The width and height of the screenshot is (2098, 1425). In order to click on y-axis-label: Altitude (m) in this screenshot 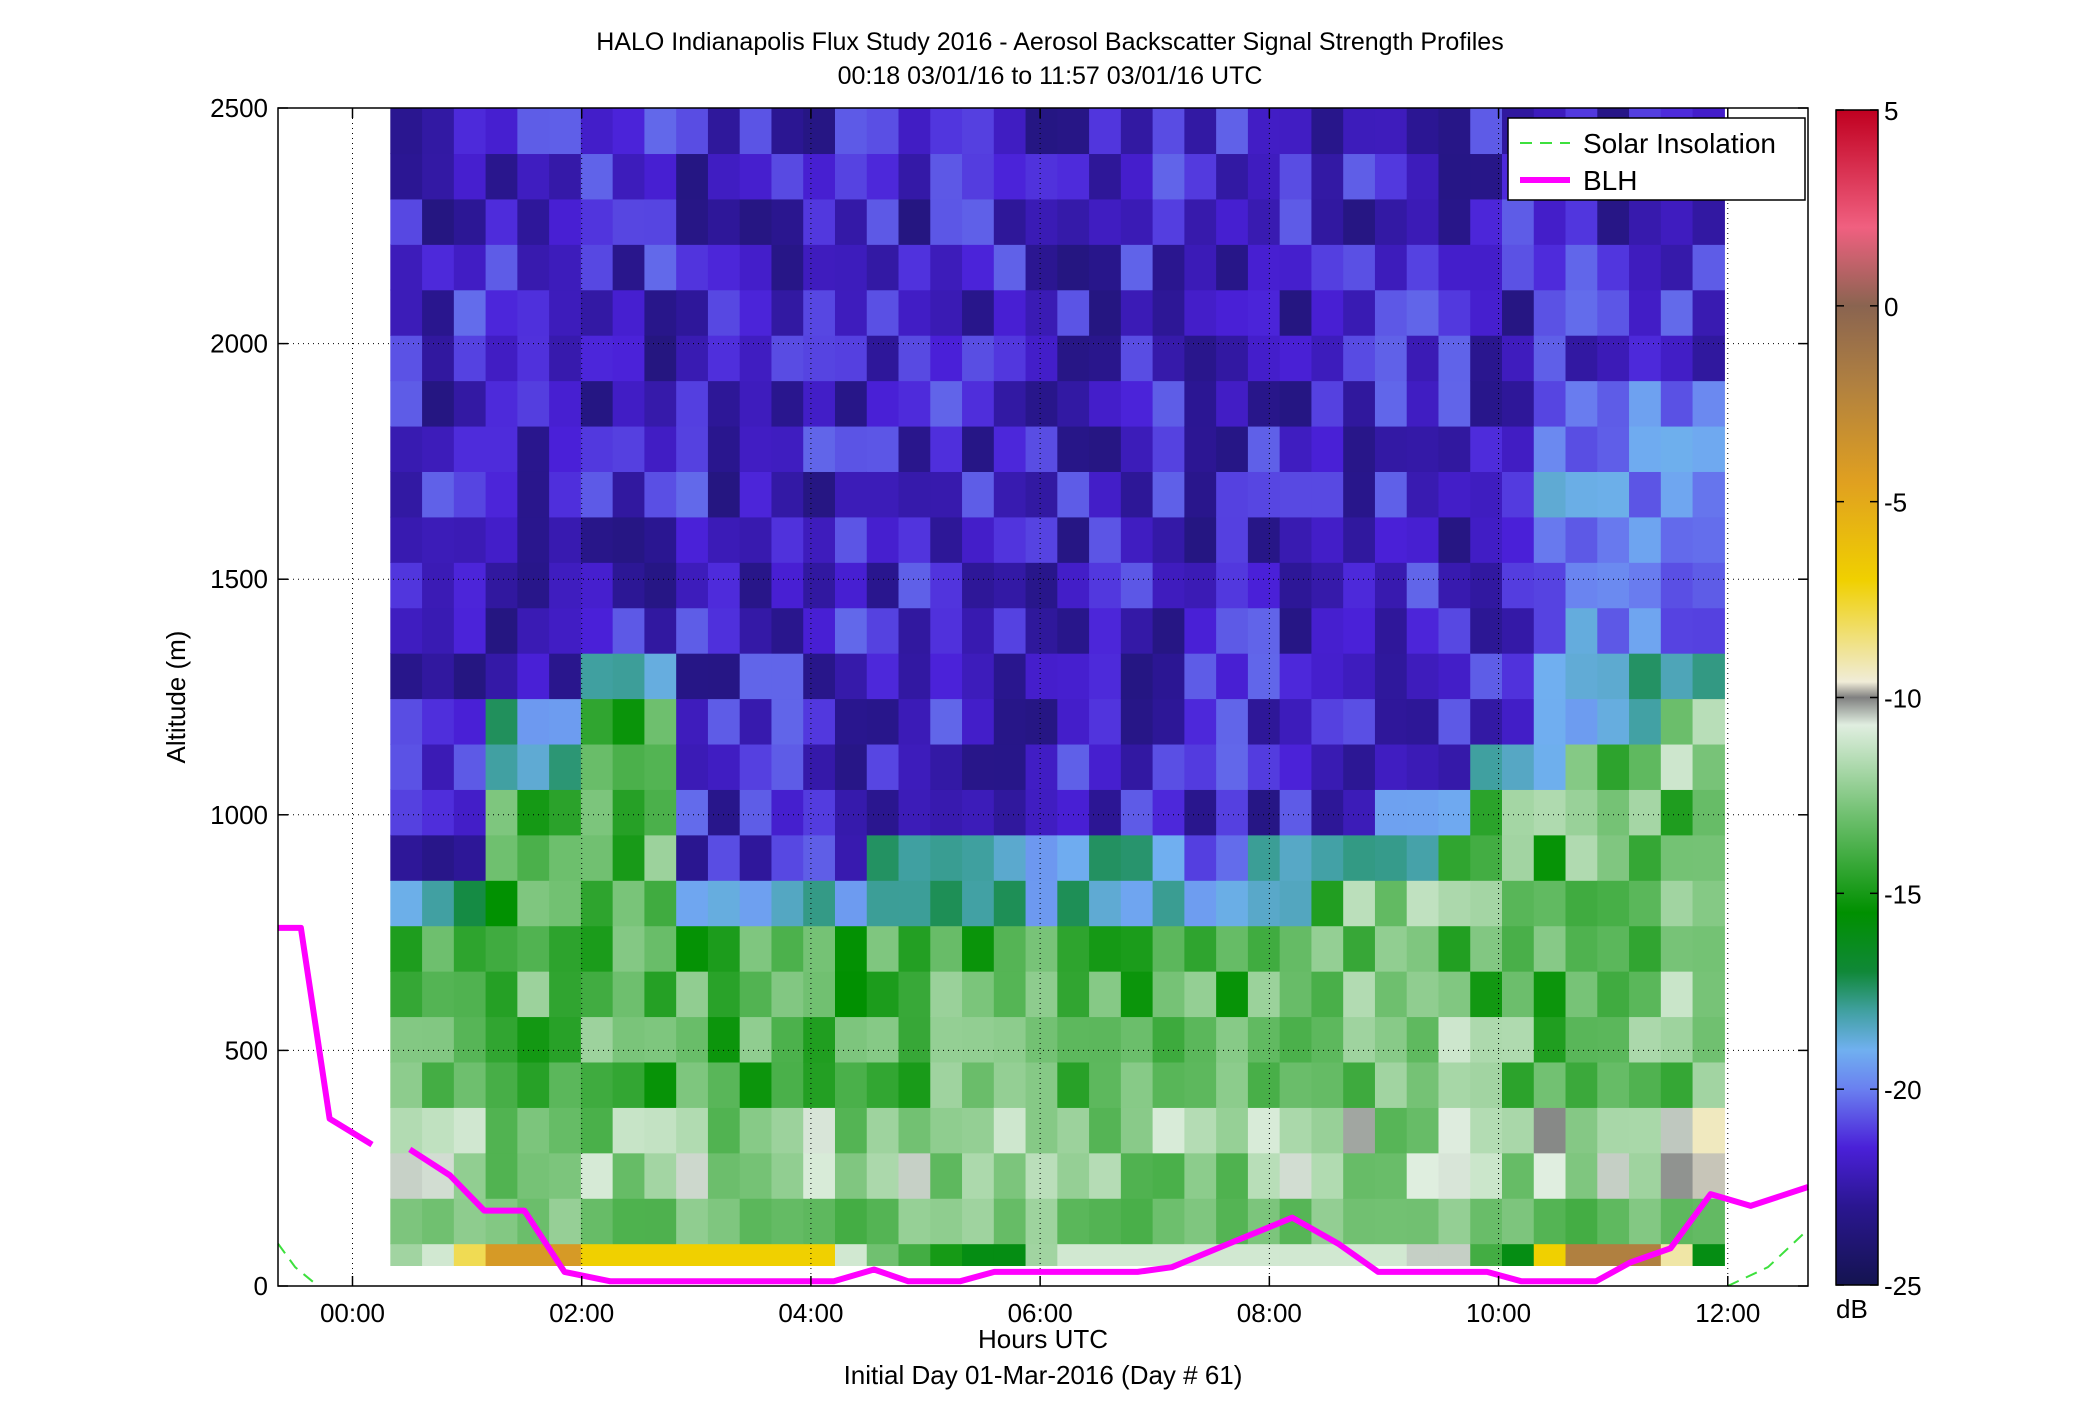, I will do `click(176, 697)`.